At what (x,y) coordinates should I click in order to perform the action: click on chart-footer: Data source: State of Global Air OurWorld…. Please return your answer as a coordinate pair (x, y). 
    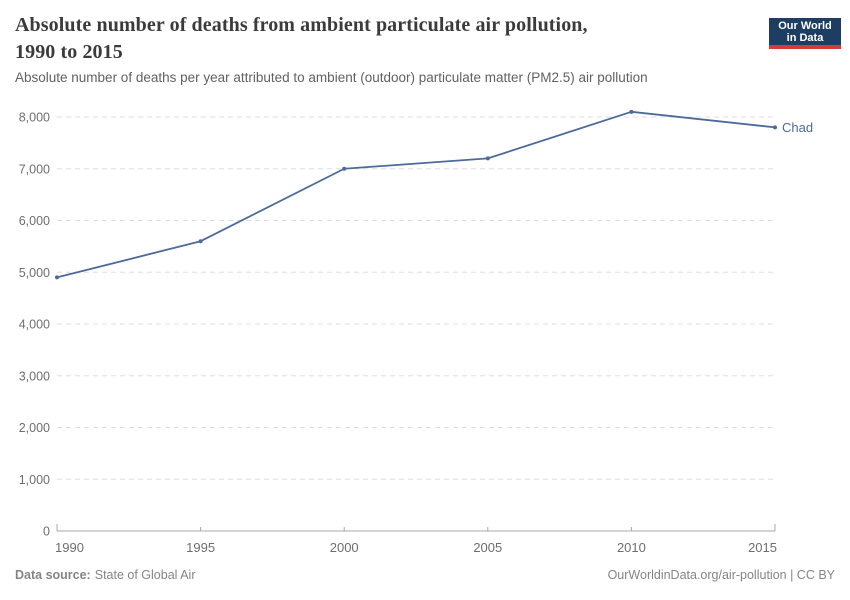
    Looking at the image, I should click on (425, 575).